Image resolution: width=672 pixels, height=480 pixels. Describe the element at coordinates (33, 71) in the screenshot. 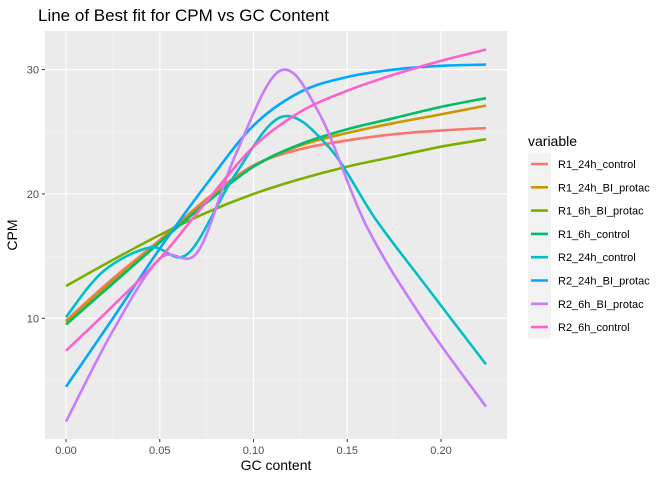

I see `y-tick-label: 30` at that location.